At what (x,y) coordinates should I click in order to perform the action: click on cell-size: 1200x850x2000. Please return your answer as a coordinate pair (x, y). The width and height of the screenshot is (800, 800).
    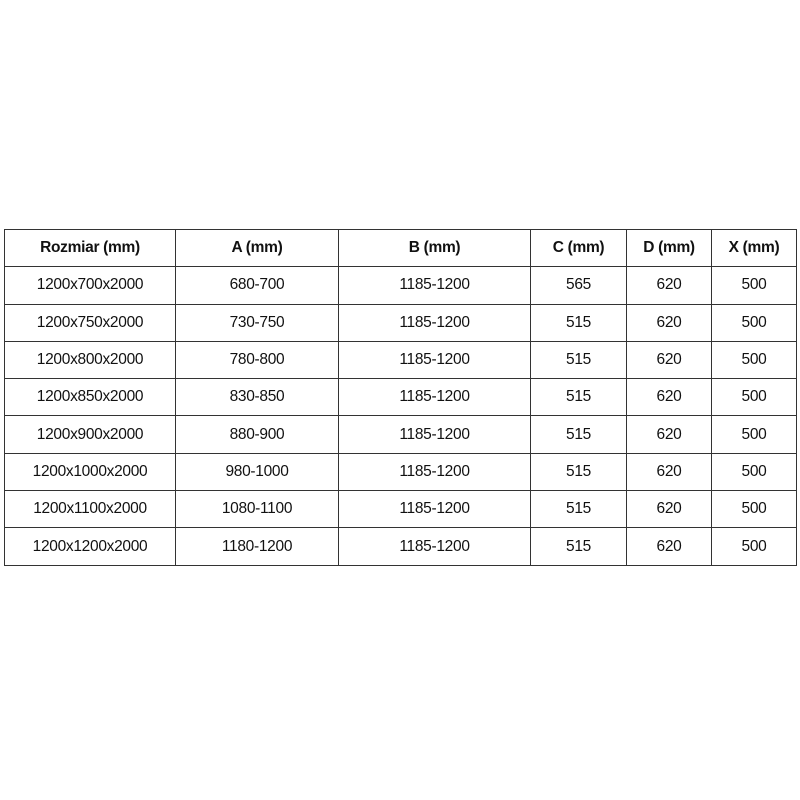
    Looking at the image, I should click on (90, 397).